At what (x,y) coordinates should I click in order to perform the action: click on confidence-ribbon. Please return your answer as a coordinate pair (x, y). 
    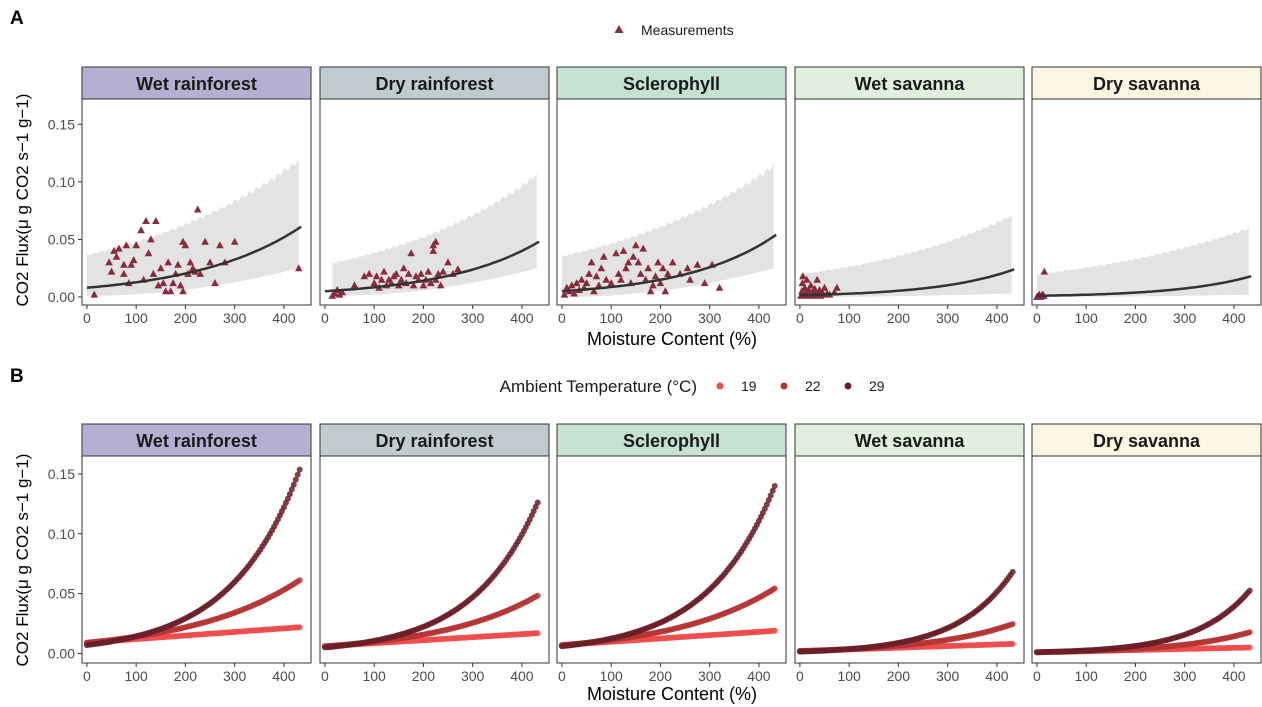
    Looking at the image, I should click on (192, 226).